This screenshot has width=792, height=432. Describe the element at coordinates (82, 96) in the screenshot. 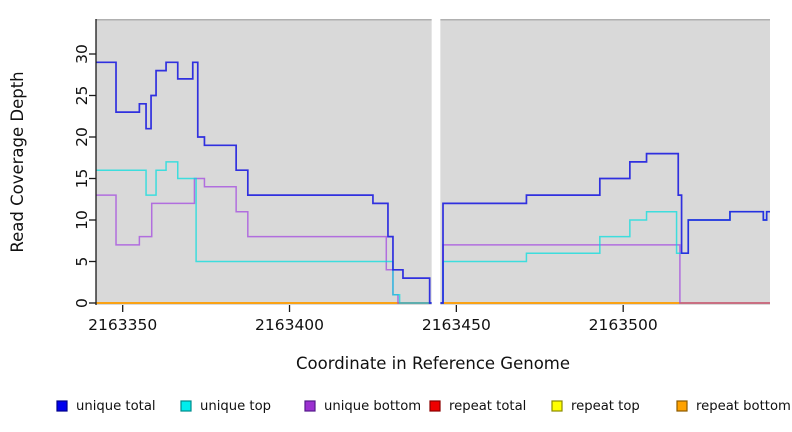

I see `y-tick-label: 25` at that location.